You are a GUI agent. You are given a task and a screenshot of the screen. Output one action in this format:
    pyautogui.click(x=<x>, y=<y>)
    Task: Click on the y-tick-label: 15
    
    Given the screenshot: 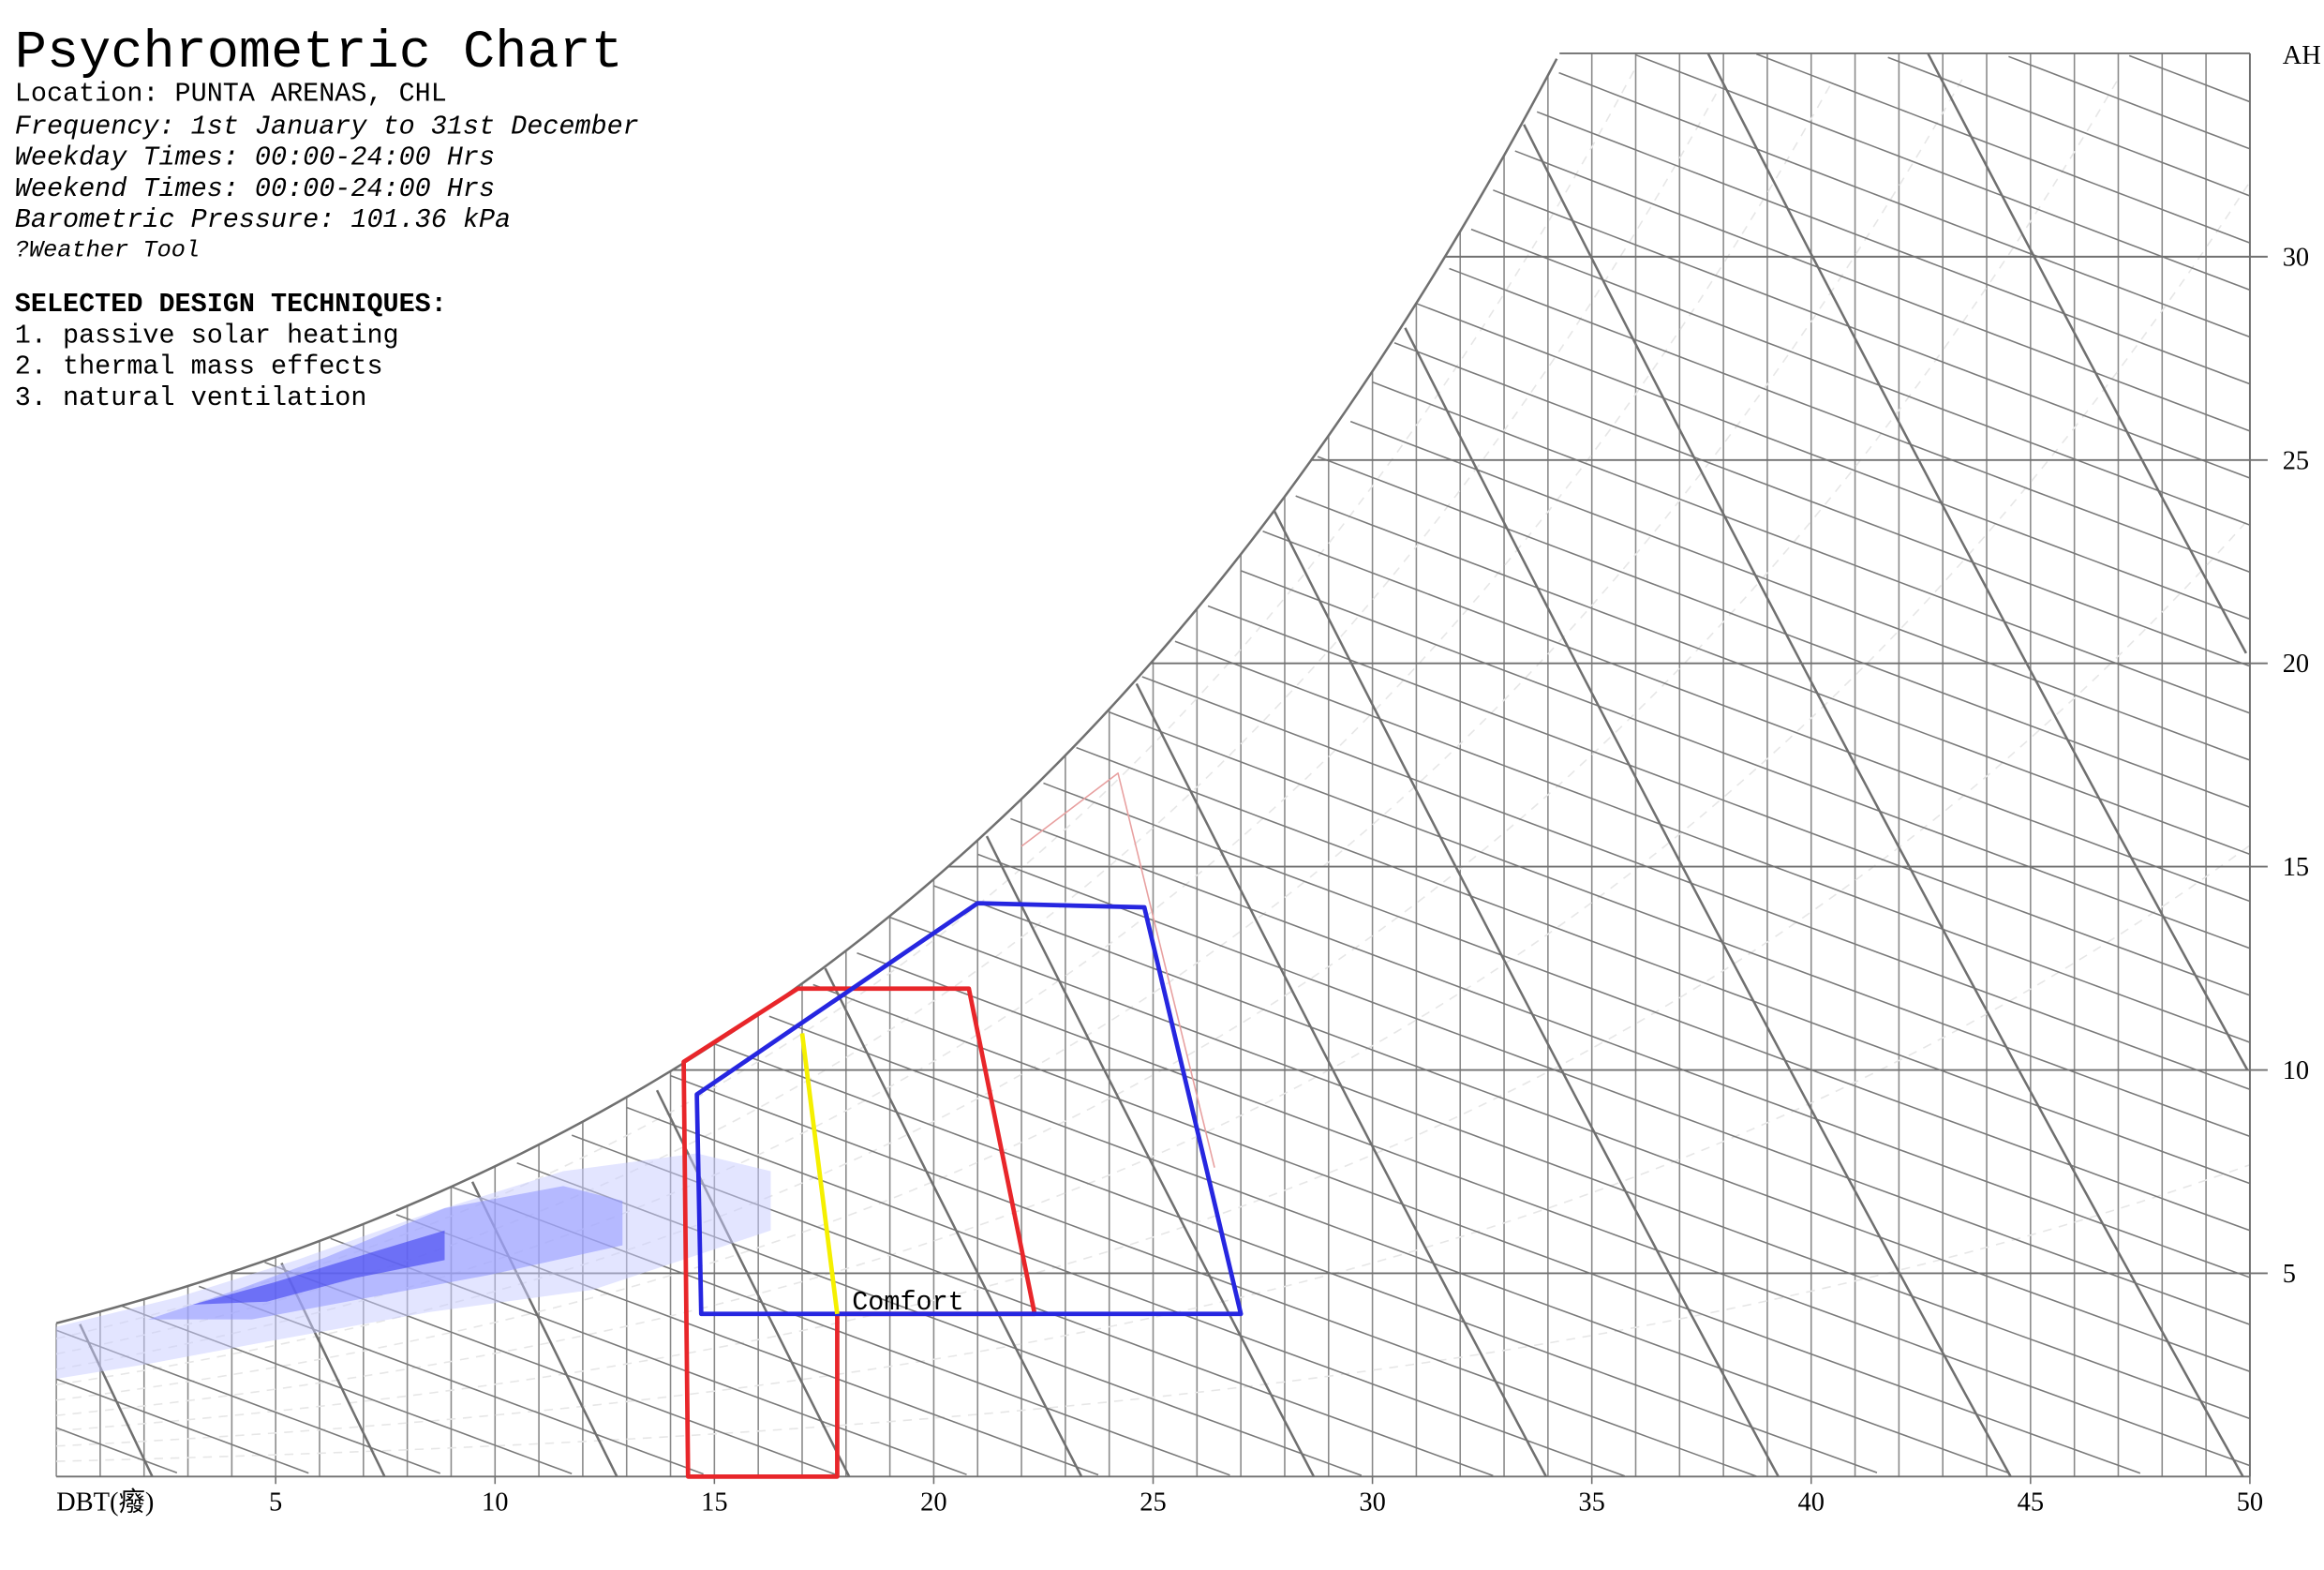 What is the action you would take?
    pyautogui.click(x=2296, y=868)
    